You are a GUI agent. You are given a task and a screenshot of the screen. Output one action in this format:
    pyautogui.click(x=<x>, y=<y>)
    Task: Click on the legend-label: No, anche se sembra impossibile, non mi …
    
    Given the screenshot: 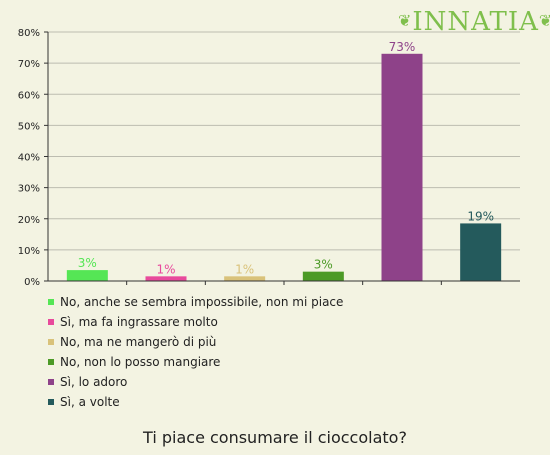 What is the action you would take?
    pyautogui.click(x=202, y=302)
    